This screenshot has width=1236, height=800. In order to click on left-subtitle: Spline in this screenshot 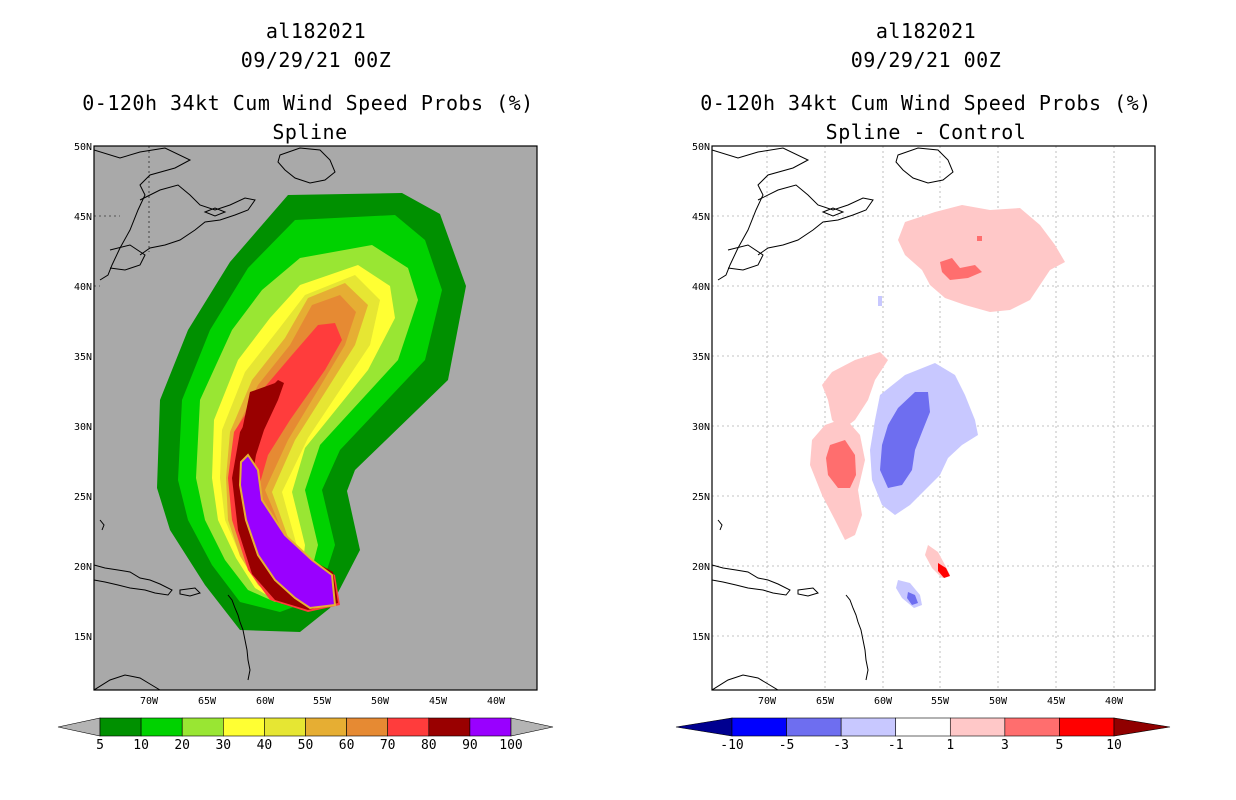, I will do `click(309, 132)`.